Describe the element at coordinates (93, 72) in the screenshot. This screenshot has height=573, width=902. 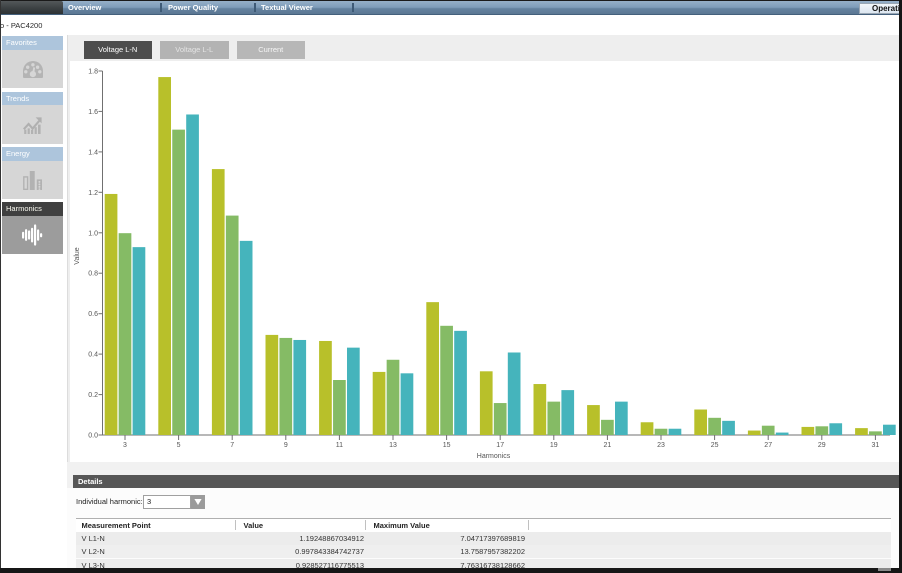
I see `svg-text: 1.8` at that location.